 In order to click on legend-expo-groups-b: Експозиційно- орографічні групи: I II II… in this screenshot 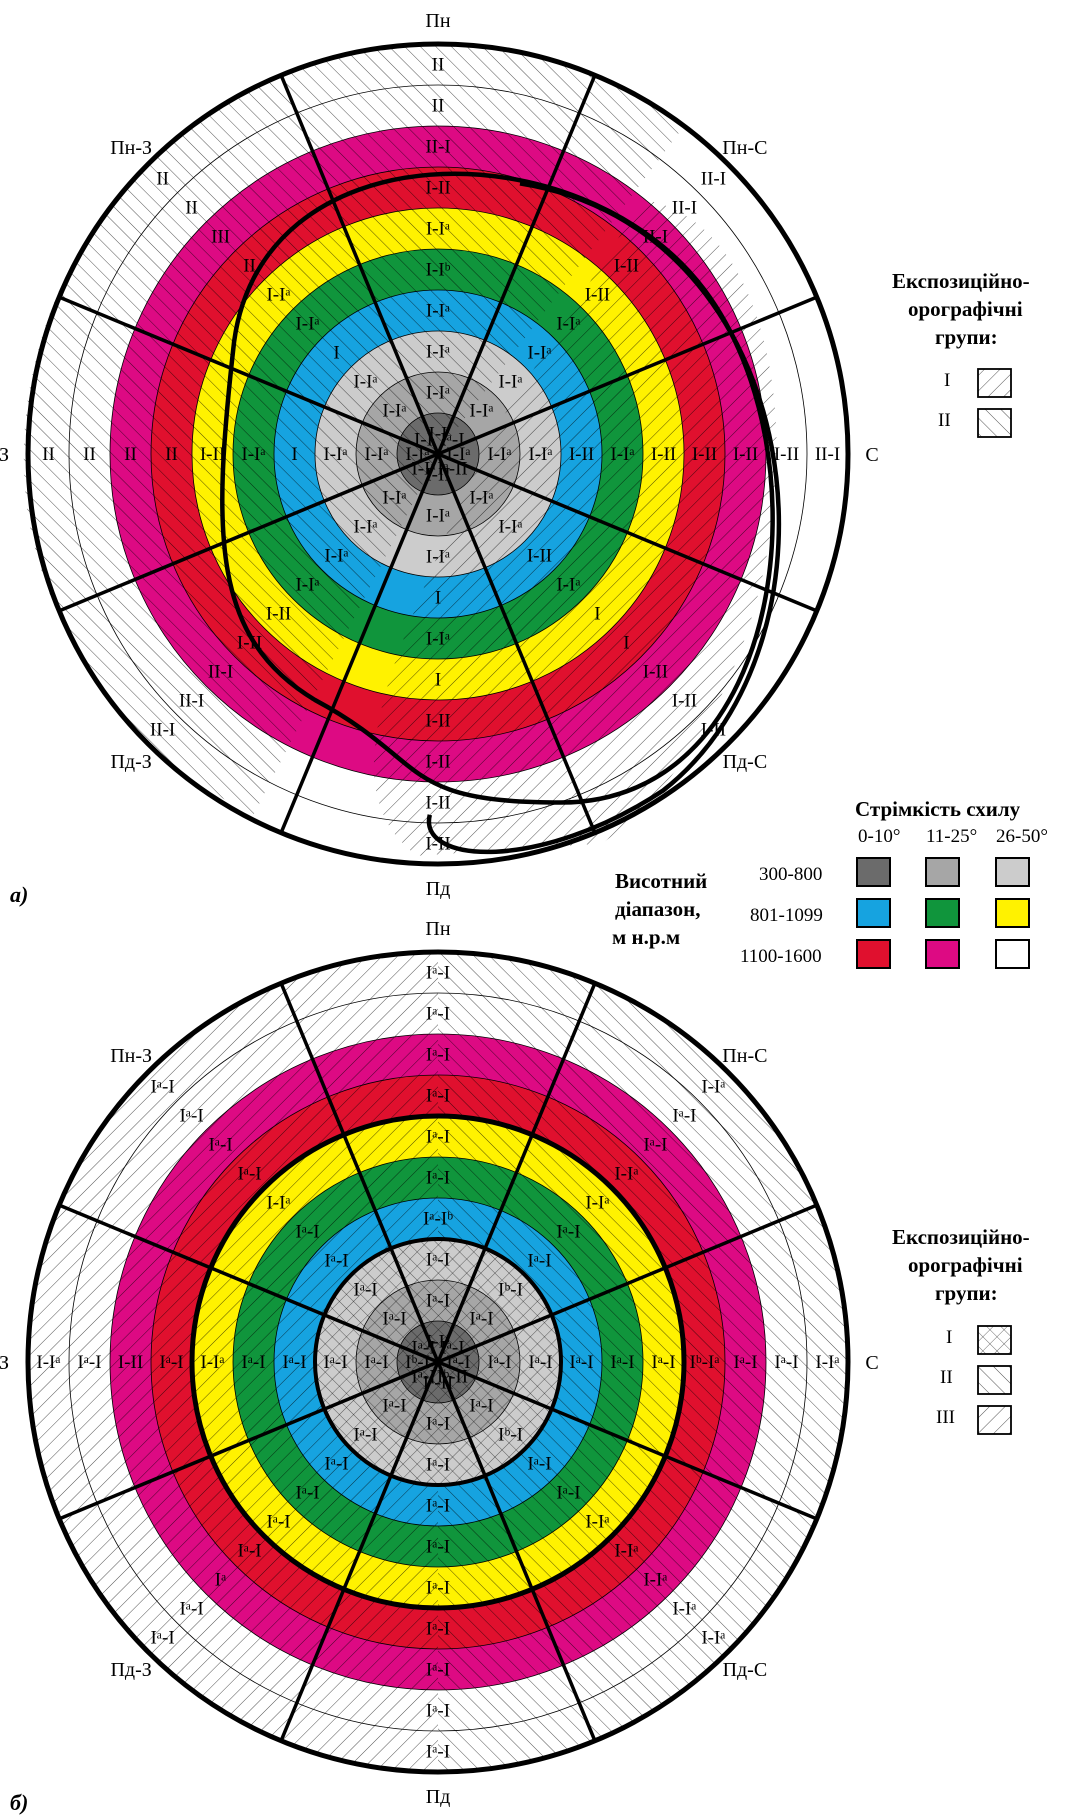, I will do `click(961, 1330)`.